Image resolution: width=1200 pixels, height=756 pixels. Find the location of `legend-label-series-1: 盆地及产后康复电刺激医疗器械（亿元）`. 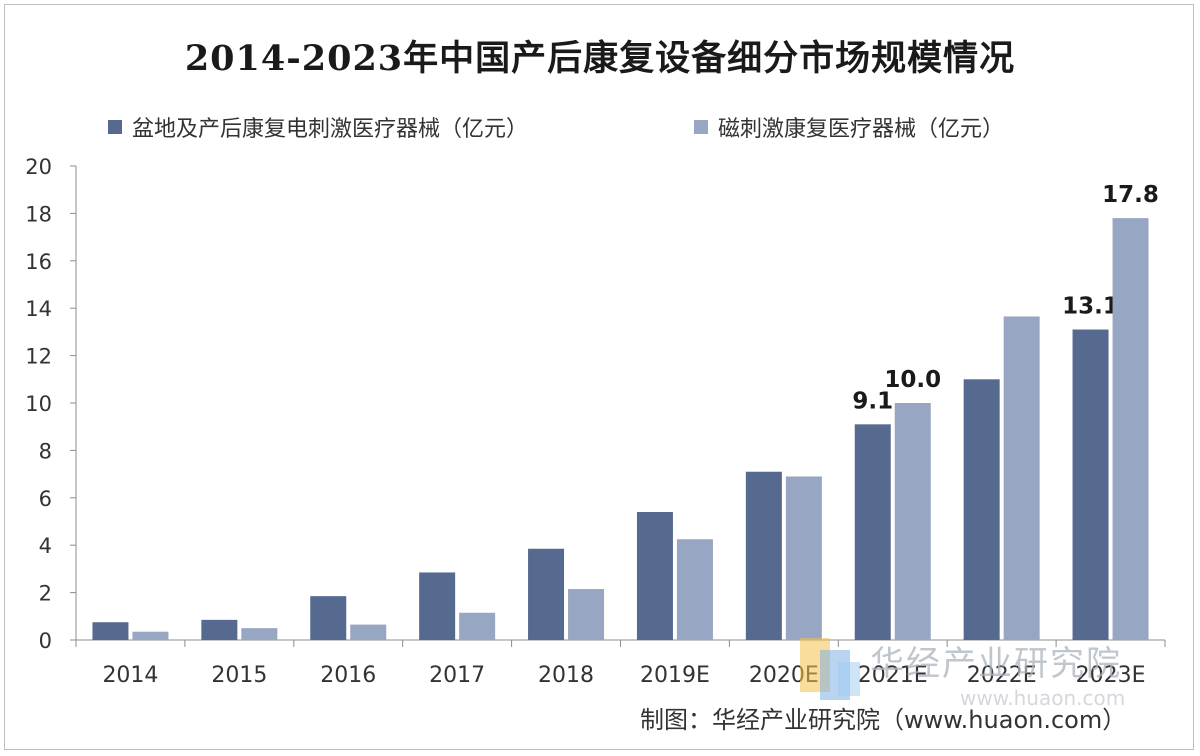

legend-label-series-1: 盆地及产后康复电刺激医疗器械（亿元） is located at coordinates (330, 129).